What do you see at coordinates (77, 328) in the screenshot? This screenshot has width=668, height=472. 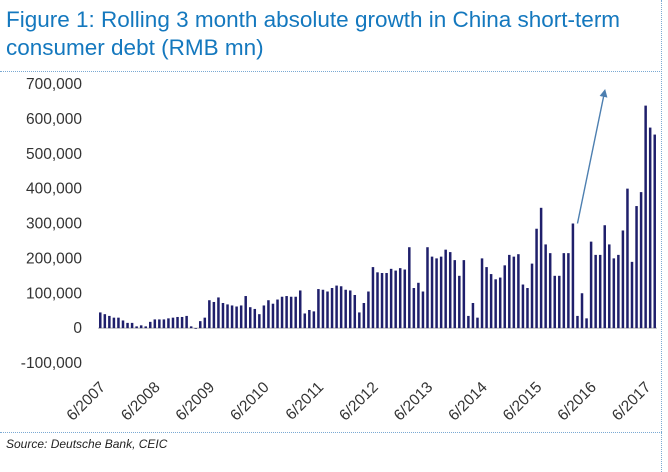 I see `y-tick-label: 0` at bounding box center [77, 328].